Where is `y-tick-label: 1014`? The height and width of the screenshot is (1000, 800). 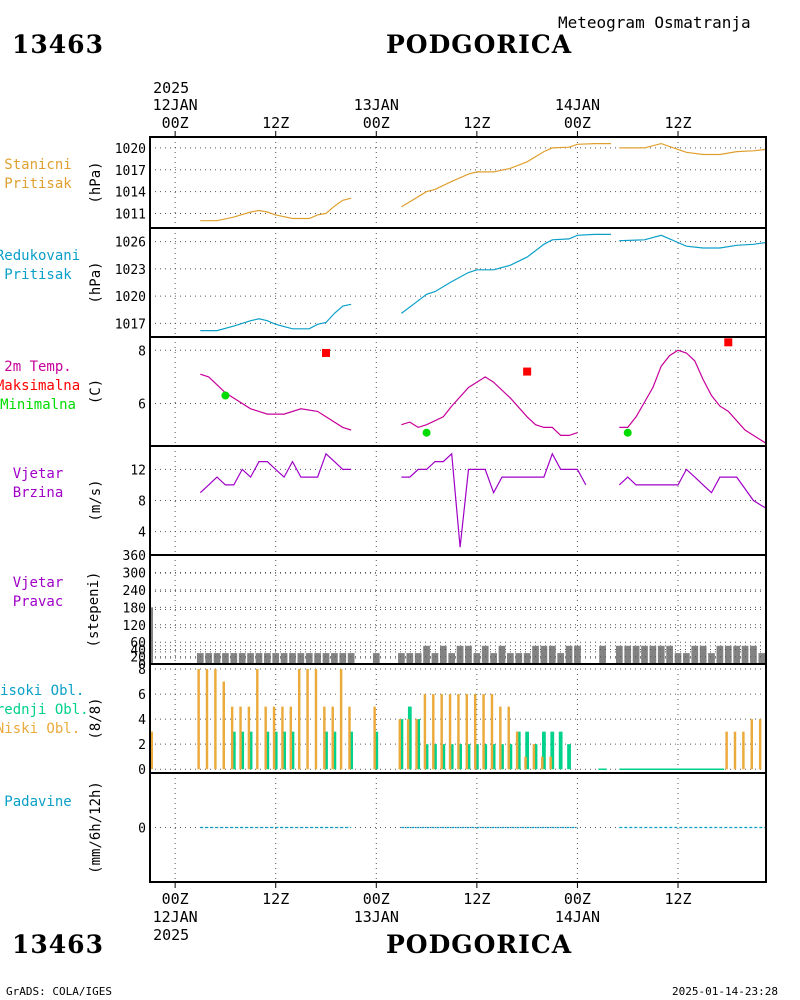
y-tick-label: 1014 is located at coordinates (130, 193).